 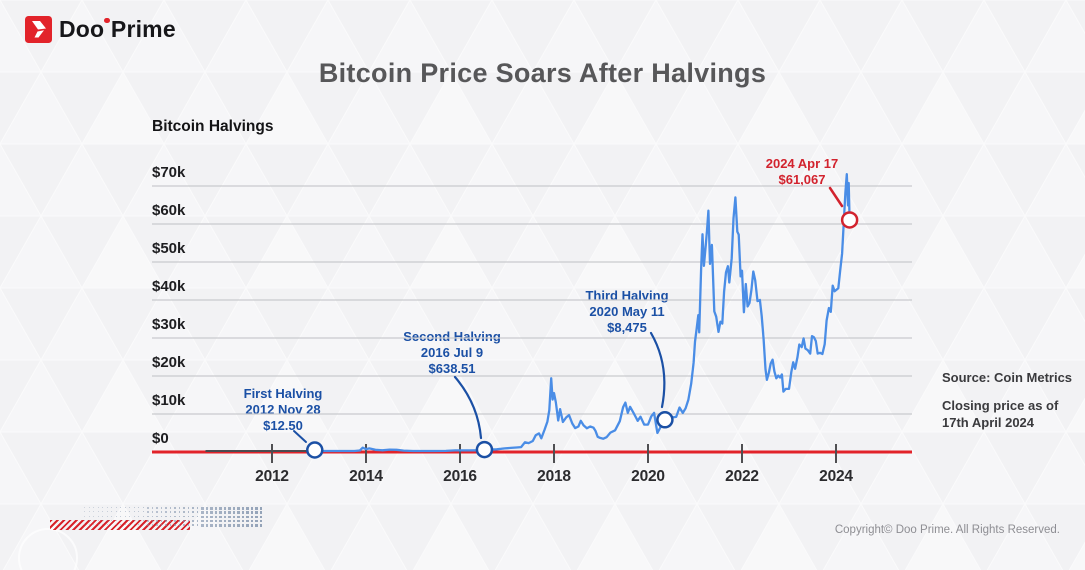 What do you see at coordinates (836, 476) in the screenshot?
I see `x-axis-tick-2024: 2024` at bounding box center [836, 476].